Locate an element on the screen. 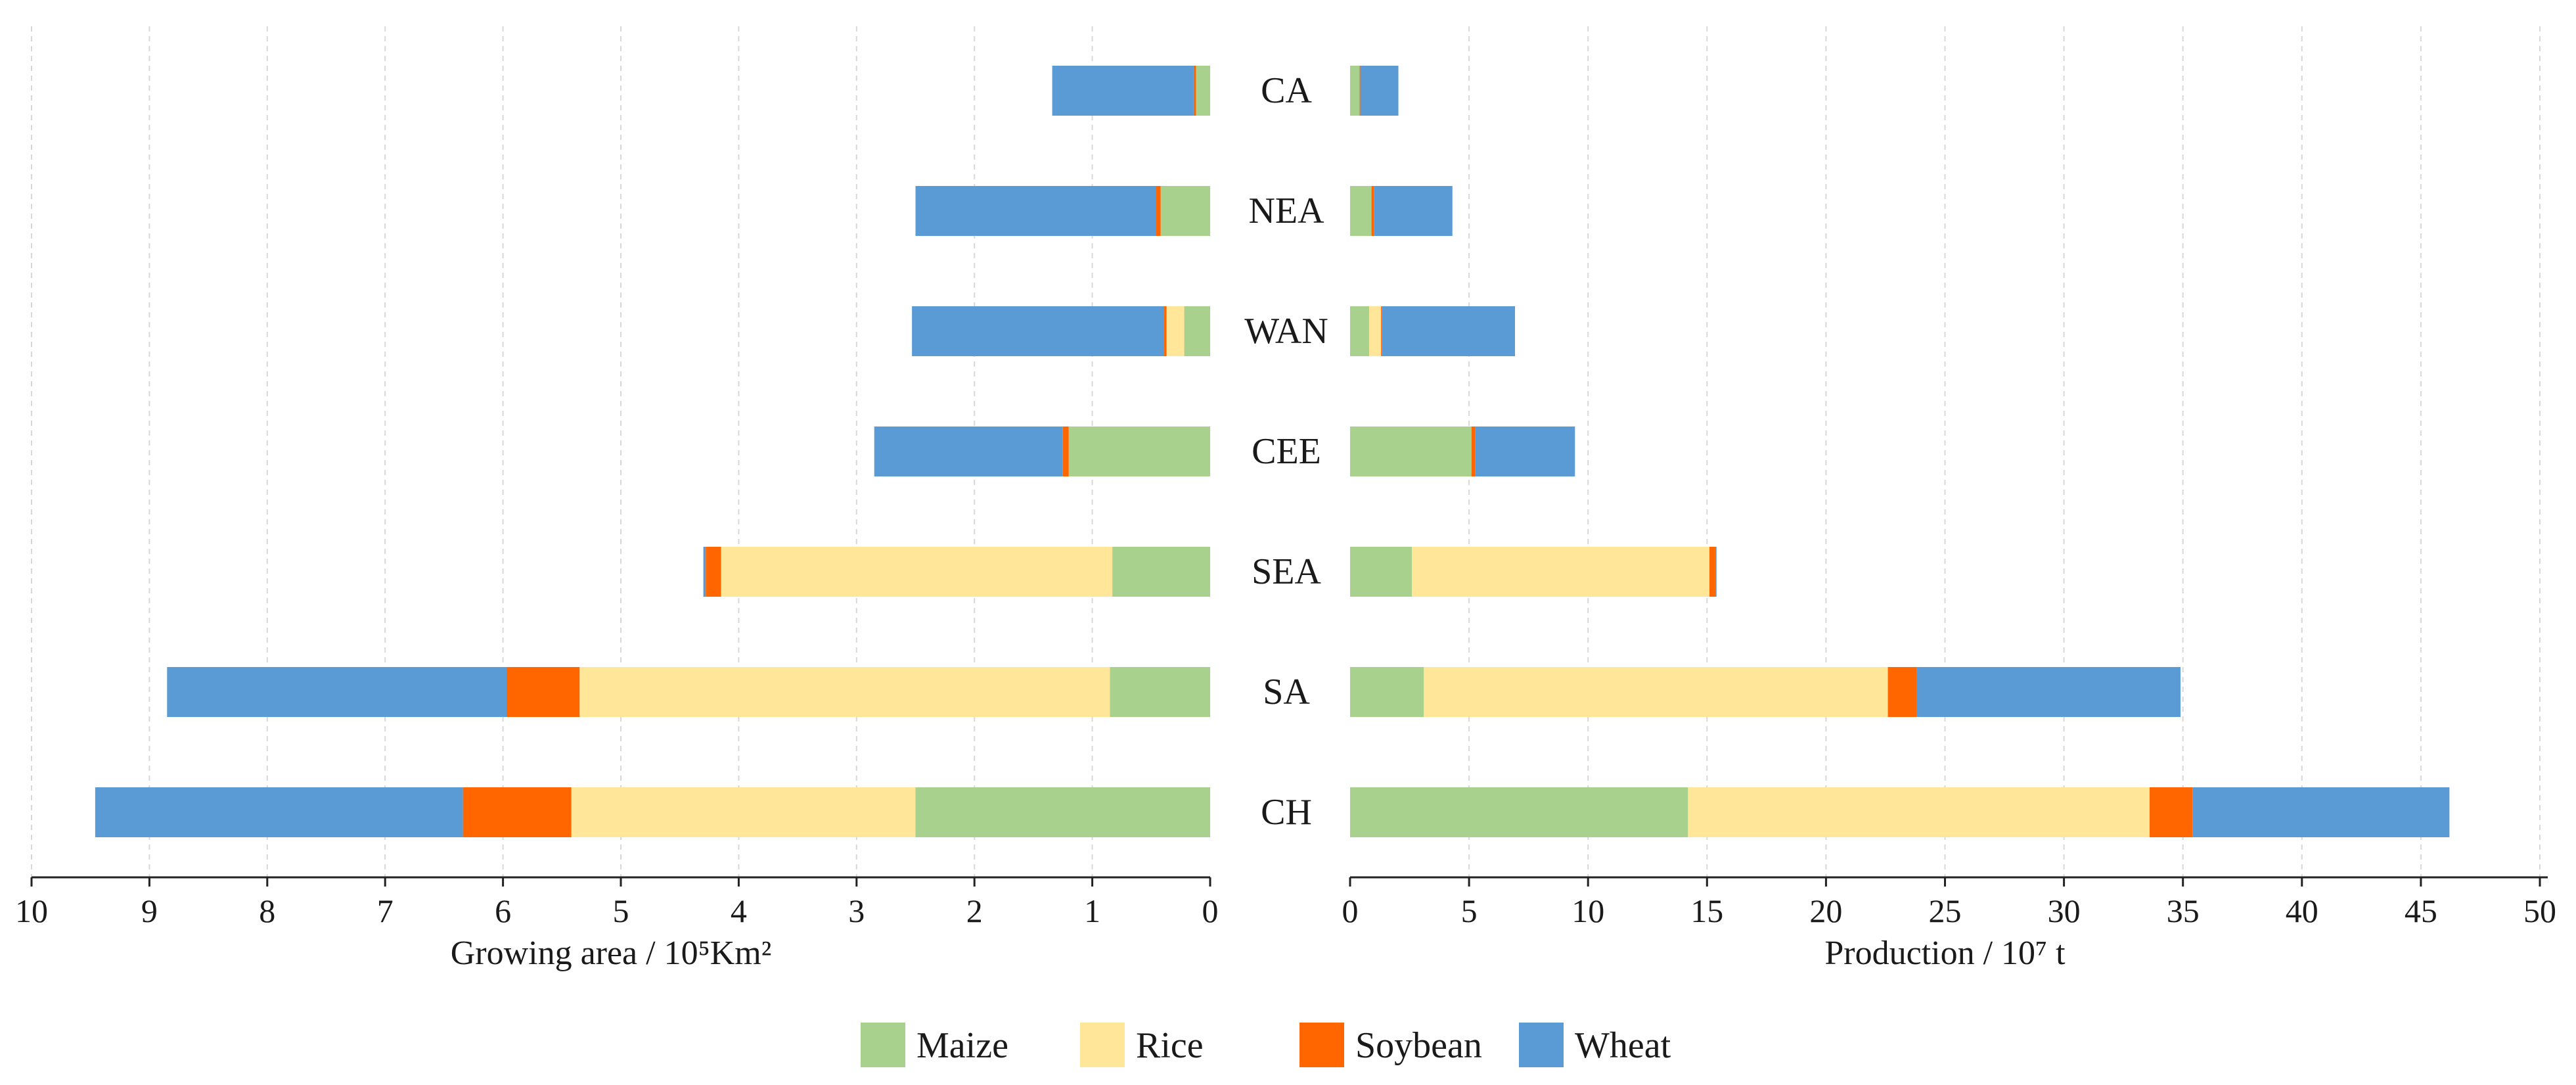 Image resolution: width=2576 pixels, height=1085 pixels. left-bar-sea-rice is located at coordinates (917, 572).